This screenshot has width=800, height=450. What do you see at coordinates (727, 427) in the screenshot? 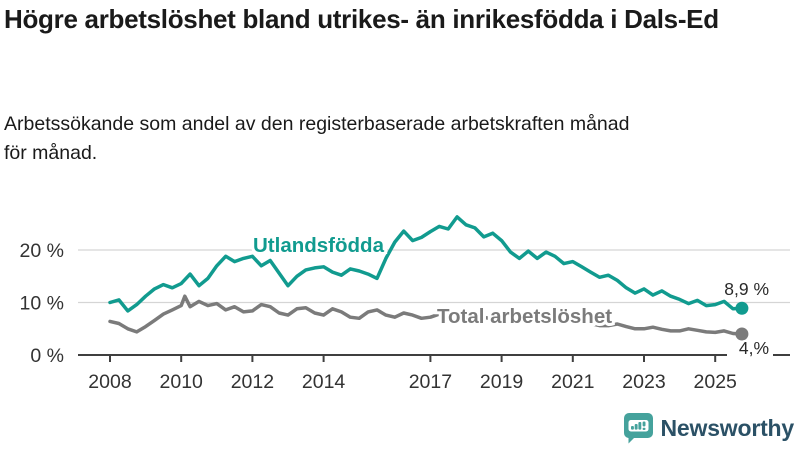
I see `newsworthy-logo-text: Newsworthy` at bounding box center [727, 427].